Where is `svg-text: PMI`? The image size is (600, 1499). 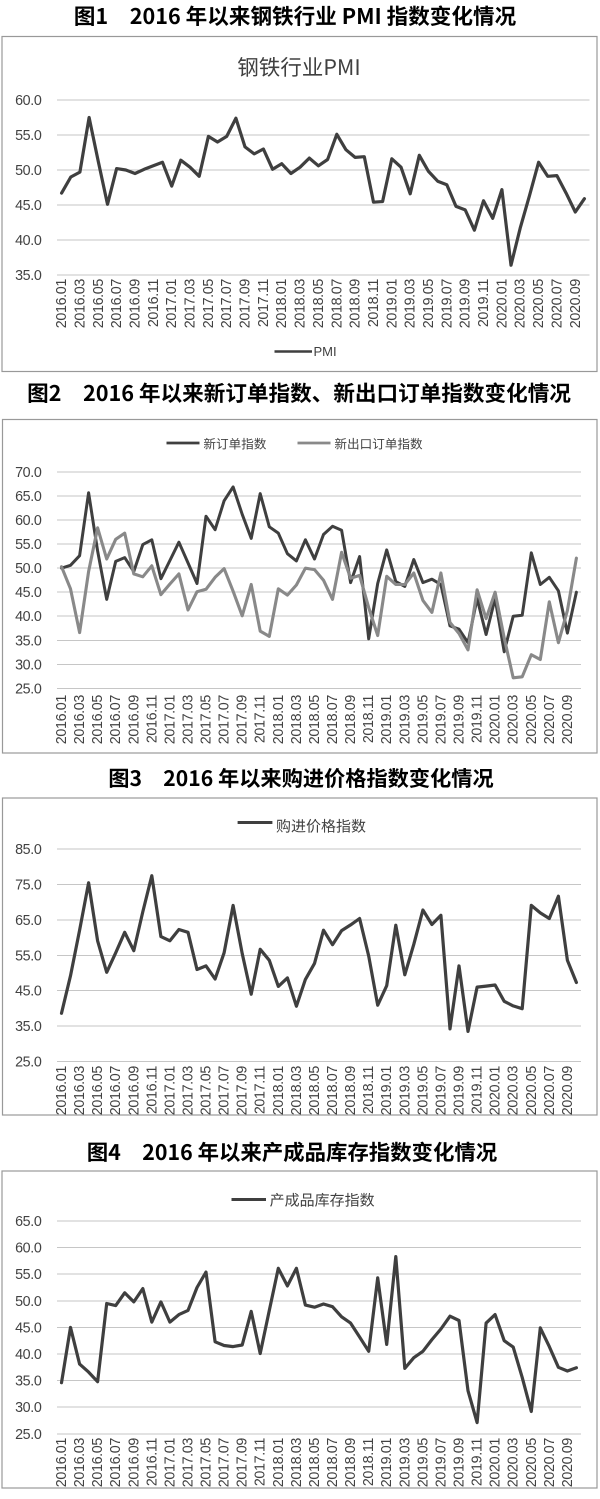
svg-text: PMI is located at coordinates (325, 351).